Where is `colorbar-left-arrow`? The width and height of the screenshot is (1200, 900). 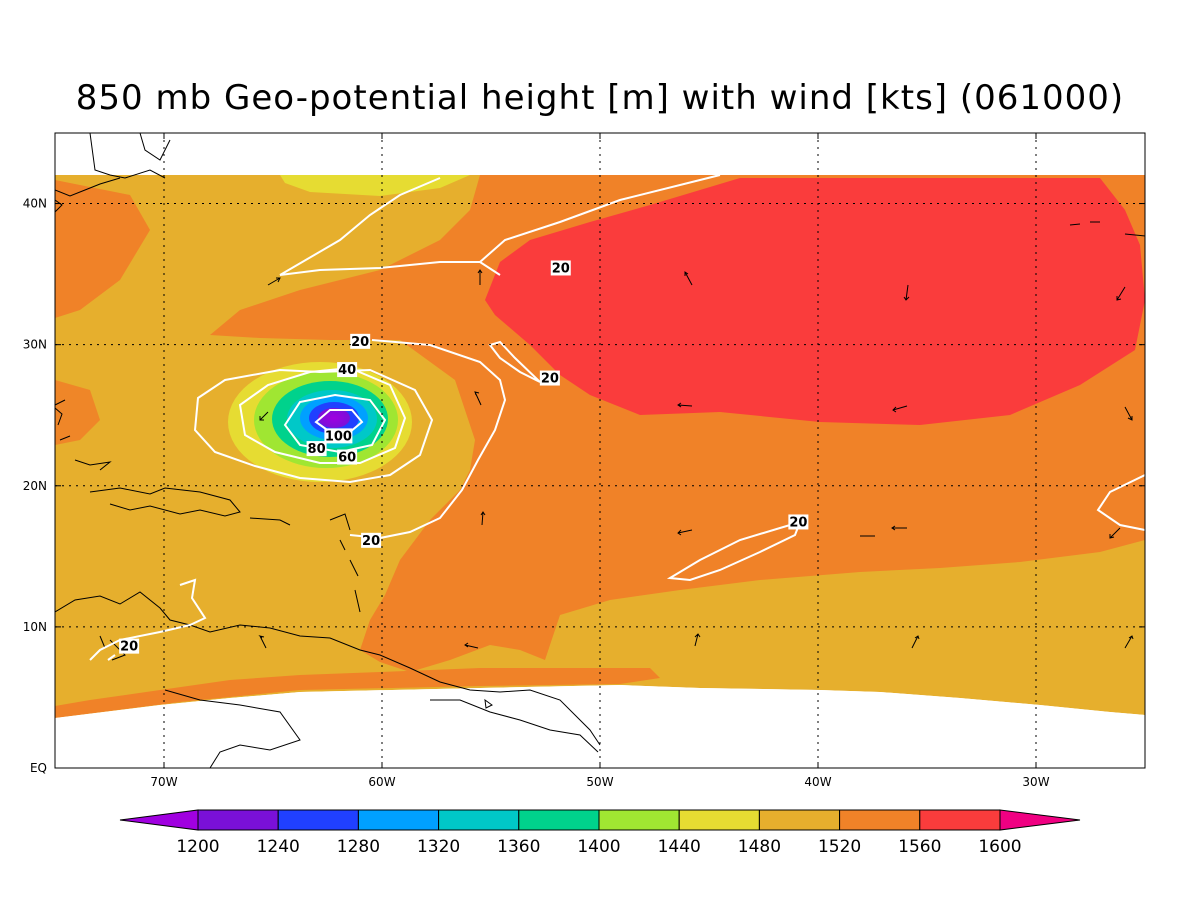 colorbar-left-arrow is located at coordinates (159, 820).